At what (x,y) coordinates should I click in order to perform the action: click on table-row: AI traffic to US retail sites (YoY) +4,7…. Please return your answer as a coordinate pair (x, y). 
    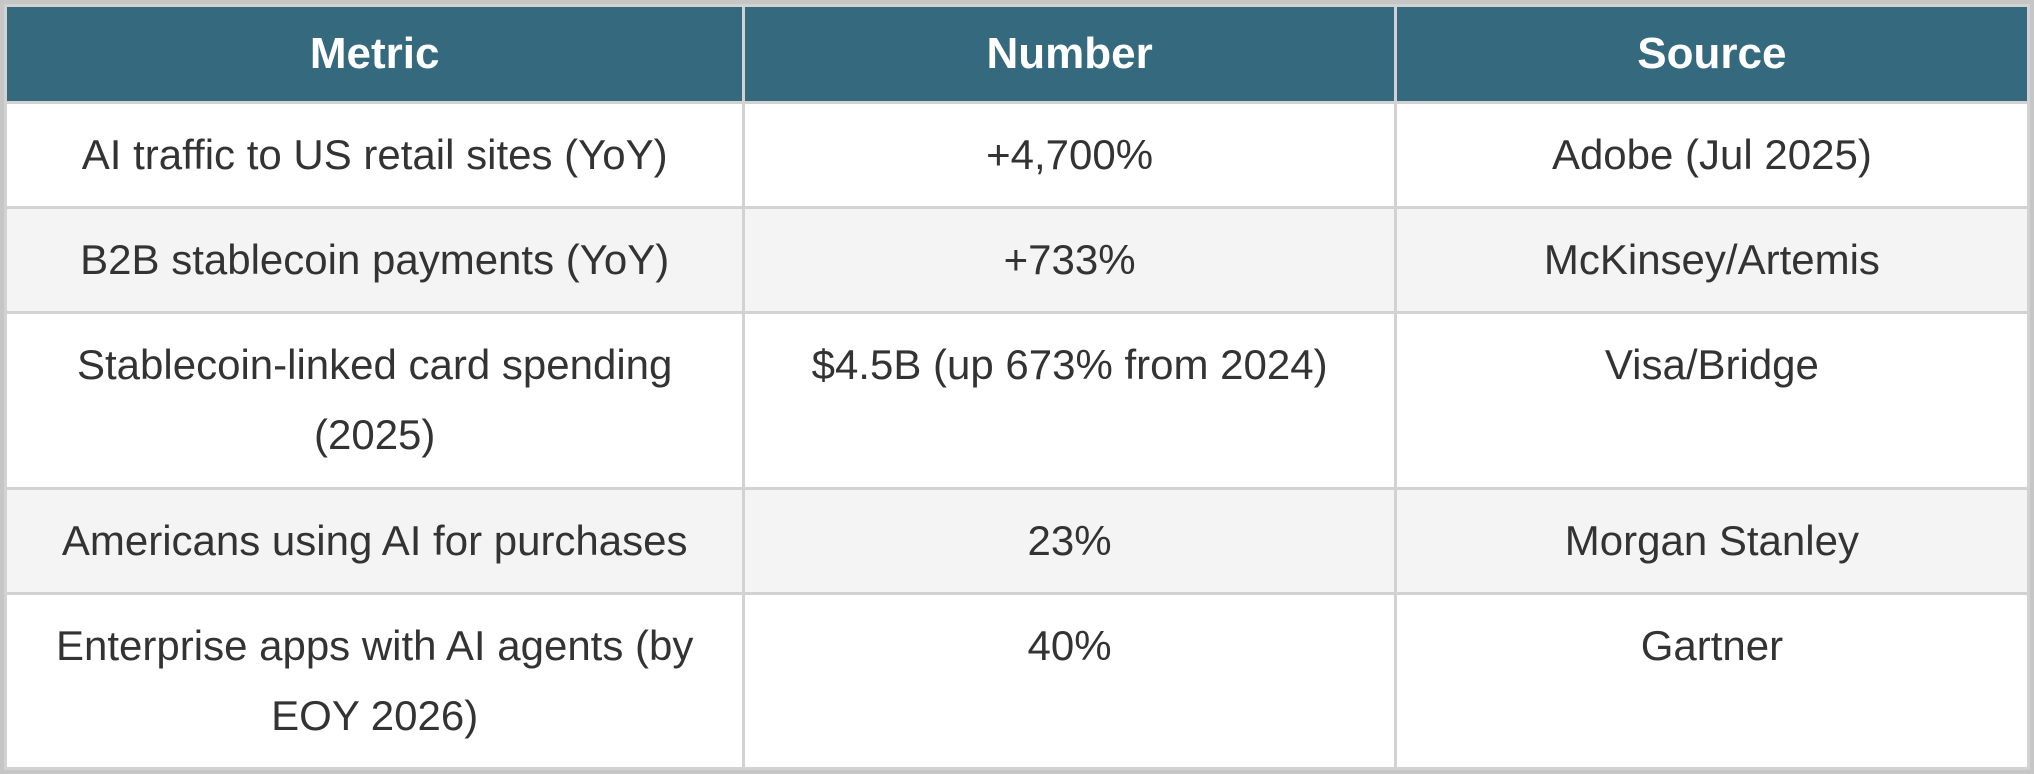
    Looking at the image, I should click on (1017, 155).